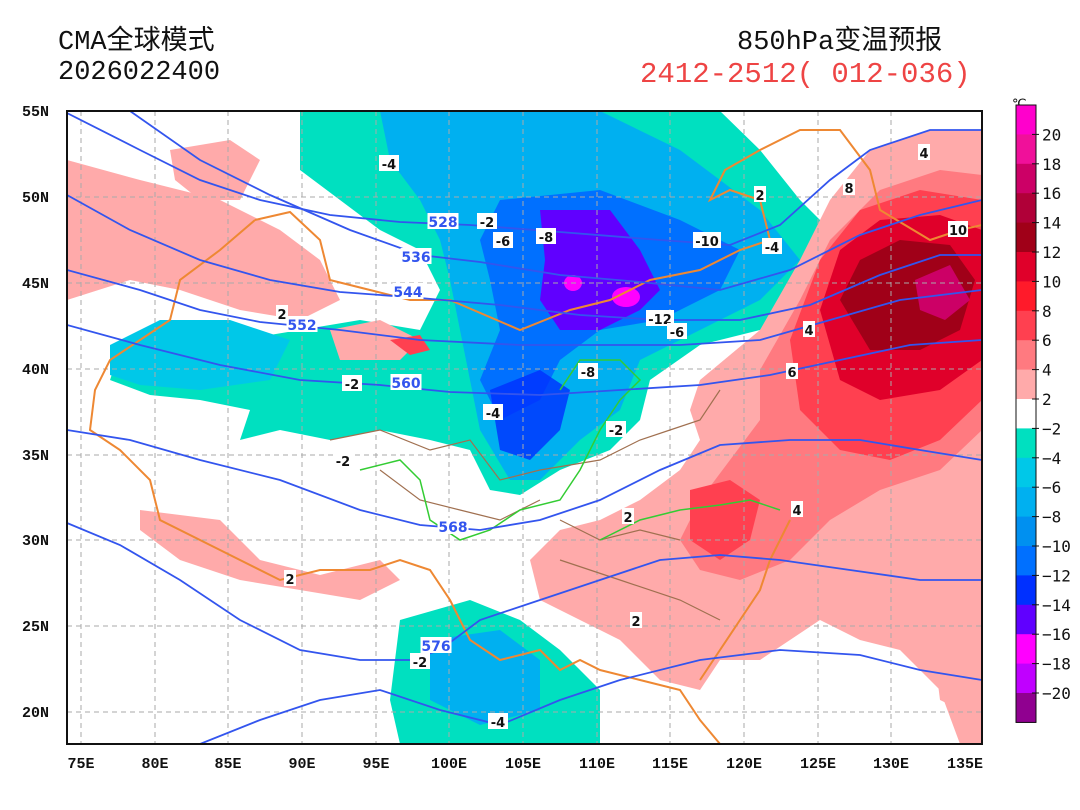 The height and width of the screenshot is (810, 1080). What do you see at coordinates (891, 764) in the screenshot?
I see `lon-label: 130E` at bounding box center [891, 764].